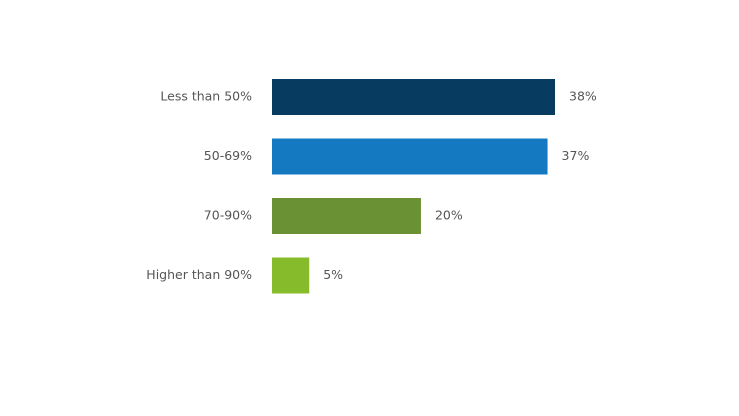 The height and width of the screenshot is (416, 739). Describe the element at coordinates (199, 274) in the screenshot. I see `category-label: Higher than 90%` at that location.